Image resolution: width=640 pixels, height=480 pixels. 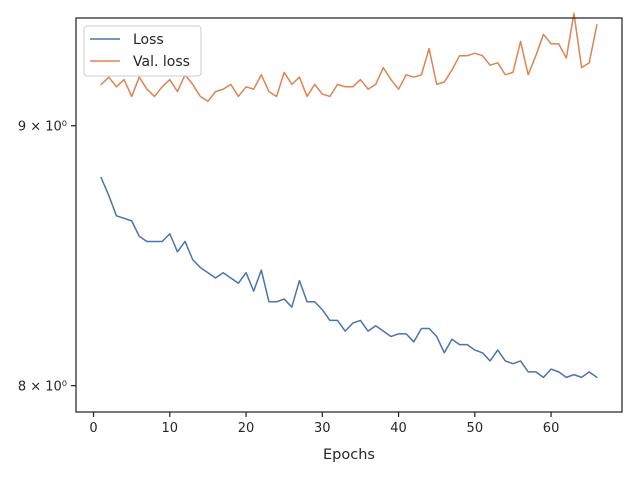 I want to click on y-tick-label: 8 × 10⁰, so click(x=42, y=387).